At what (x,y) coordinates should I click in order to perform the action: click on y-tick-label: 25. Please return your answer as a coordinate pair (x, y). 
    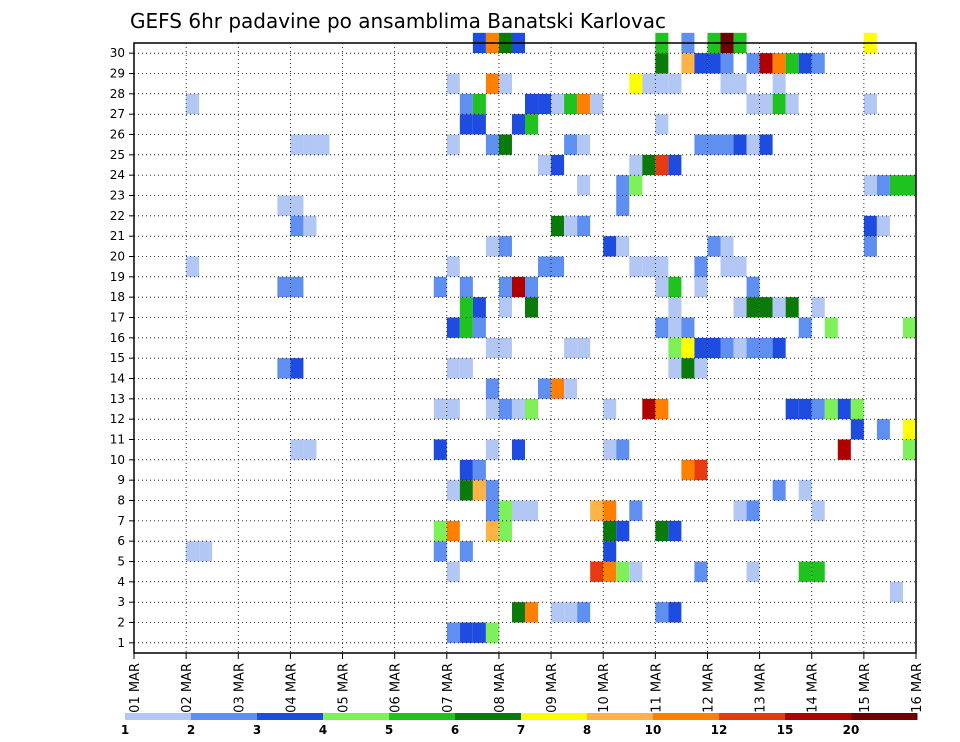
    Looking at the image, I should click on (117, 155).